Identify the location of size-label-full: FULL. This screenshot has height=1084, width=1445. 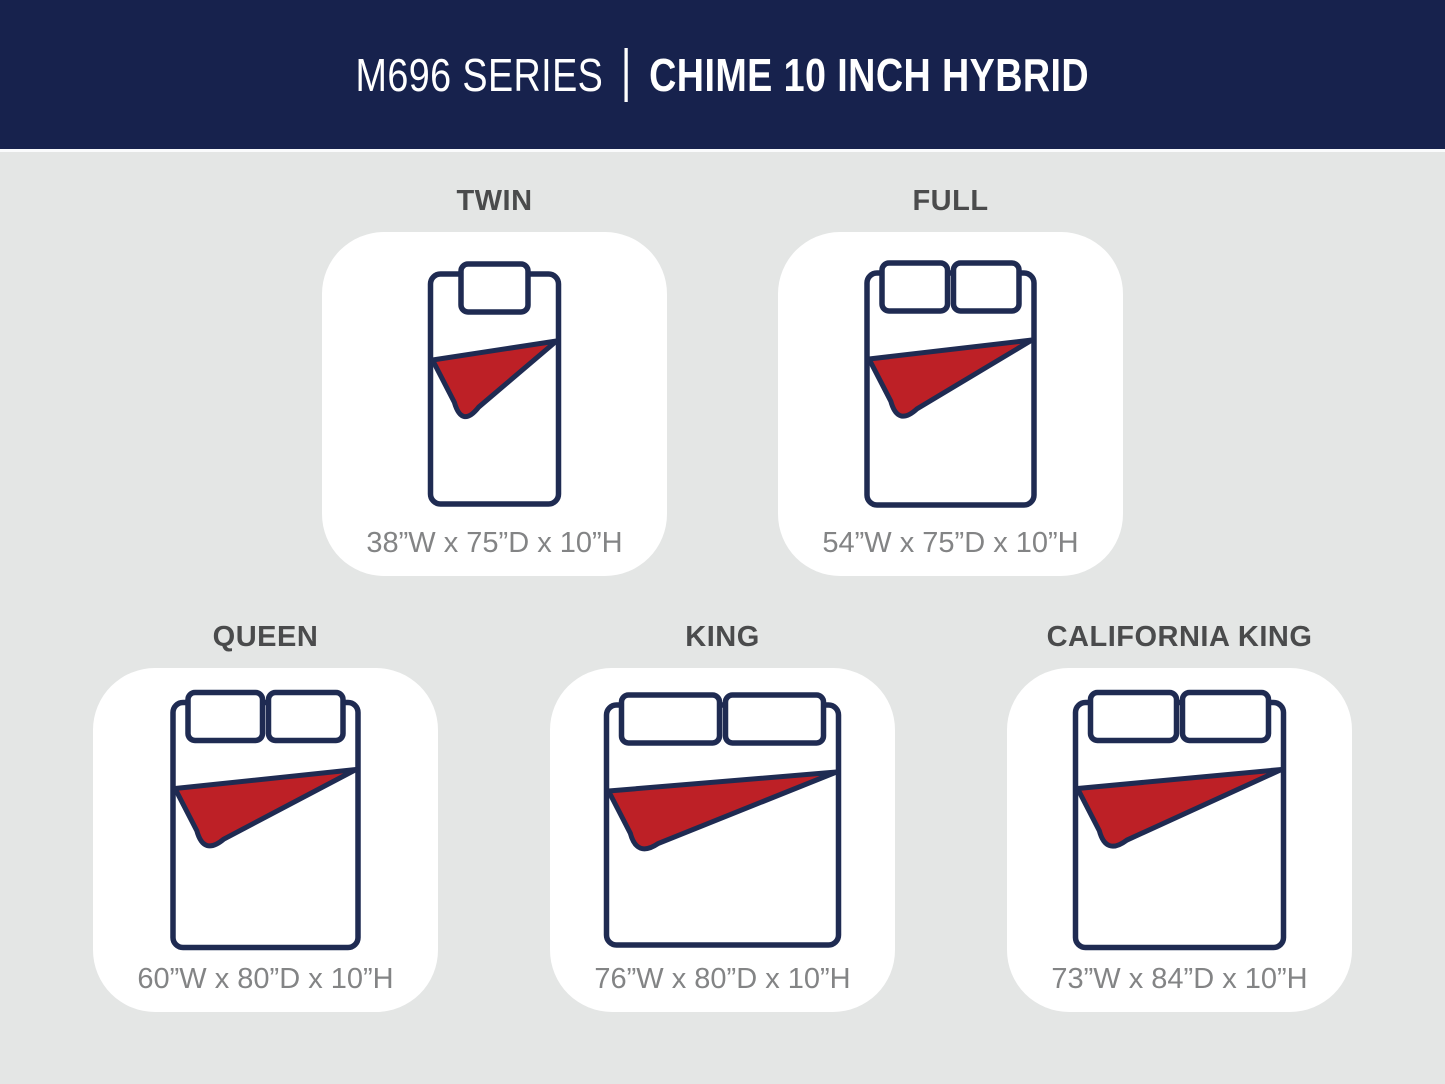
(950, 201).